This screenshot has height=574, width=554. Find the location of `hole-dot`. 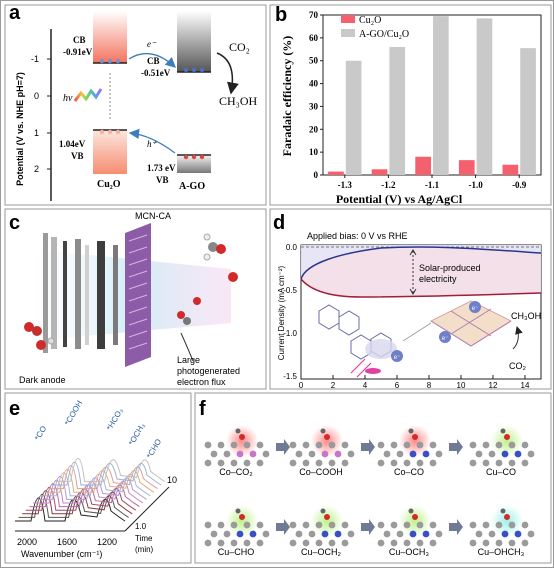

hole-dot is located at coordinates (202, 157).